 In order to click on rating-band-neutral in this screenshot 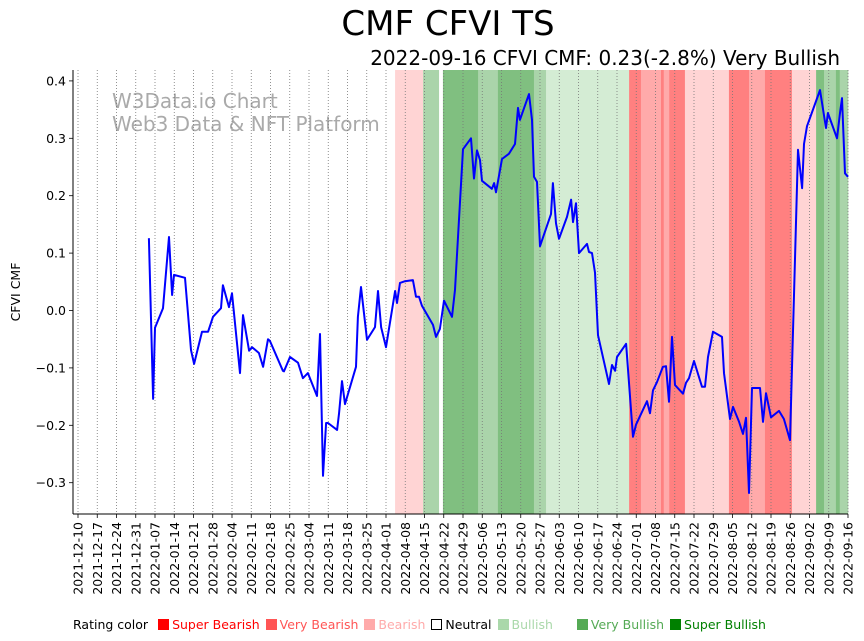, I will do `click(441, 292)`.